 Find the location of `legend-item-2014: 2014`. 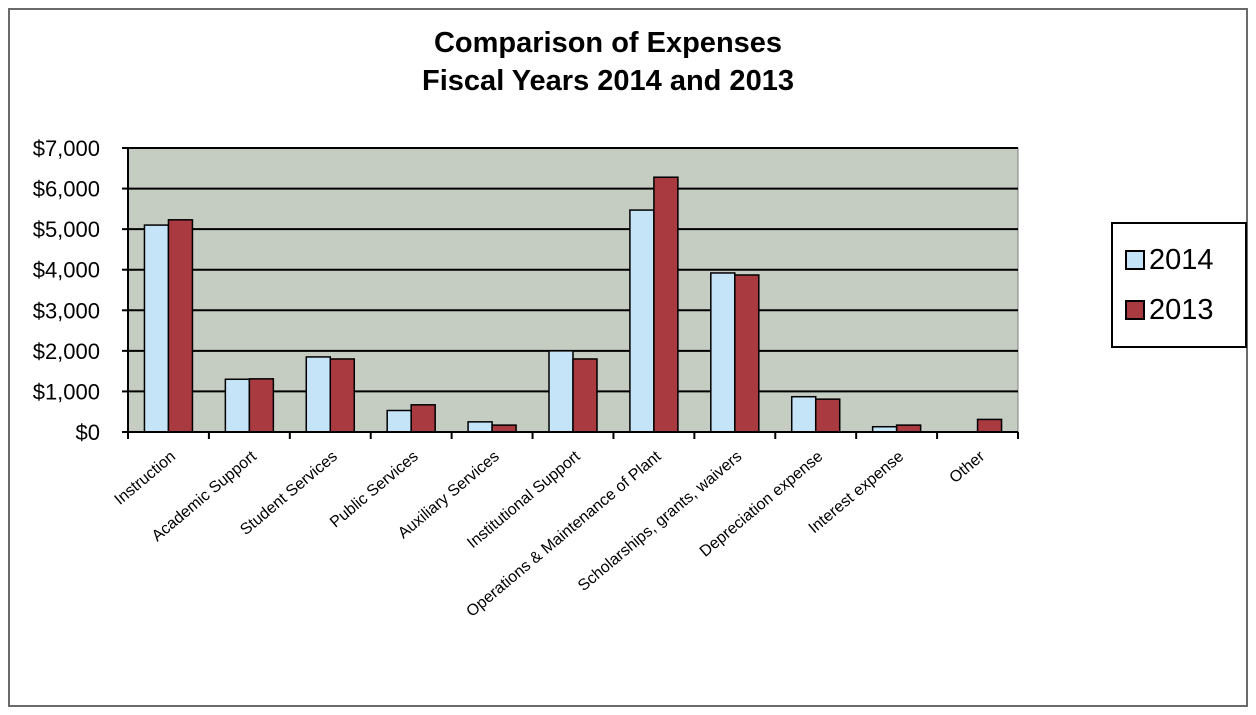

legend-item-2014: 2014 is located at coordinates (1169, 260).